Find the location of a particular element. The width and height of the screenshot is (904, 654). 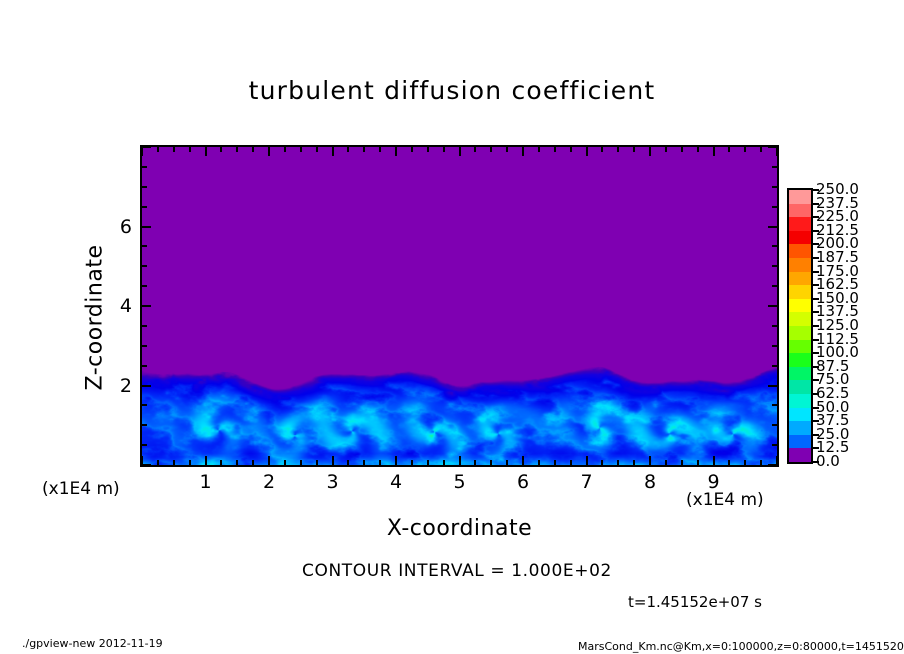

y-tick-label: 4 is located at coordinates (125, 306).